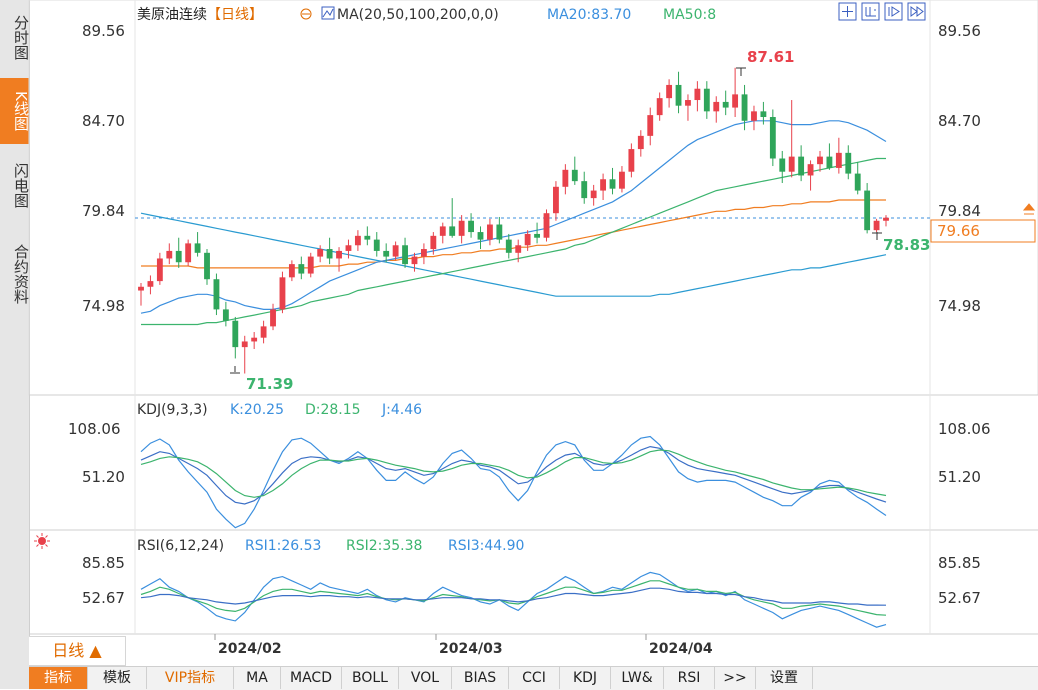 The height and width of the screenshot is (690, 1038). I want to click on rsi2-value: RSI2:35.38, so click(384, 546).